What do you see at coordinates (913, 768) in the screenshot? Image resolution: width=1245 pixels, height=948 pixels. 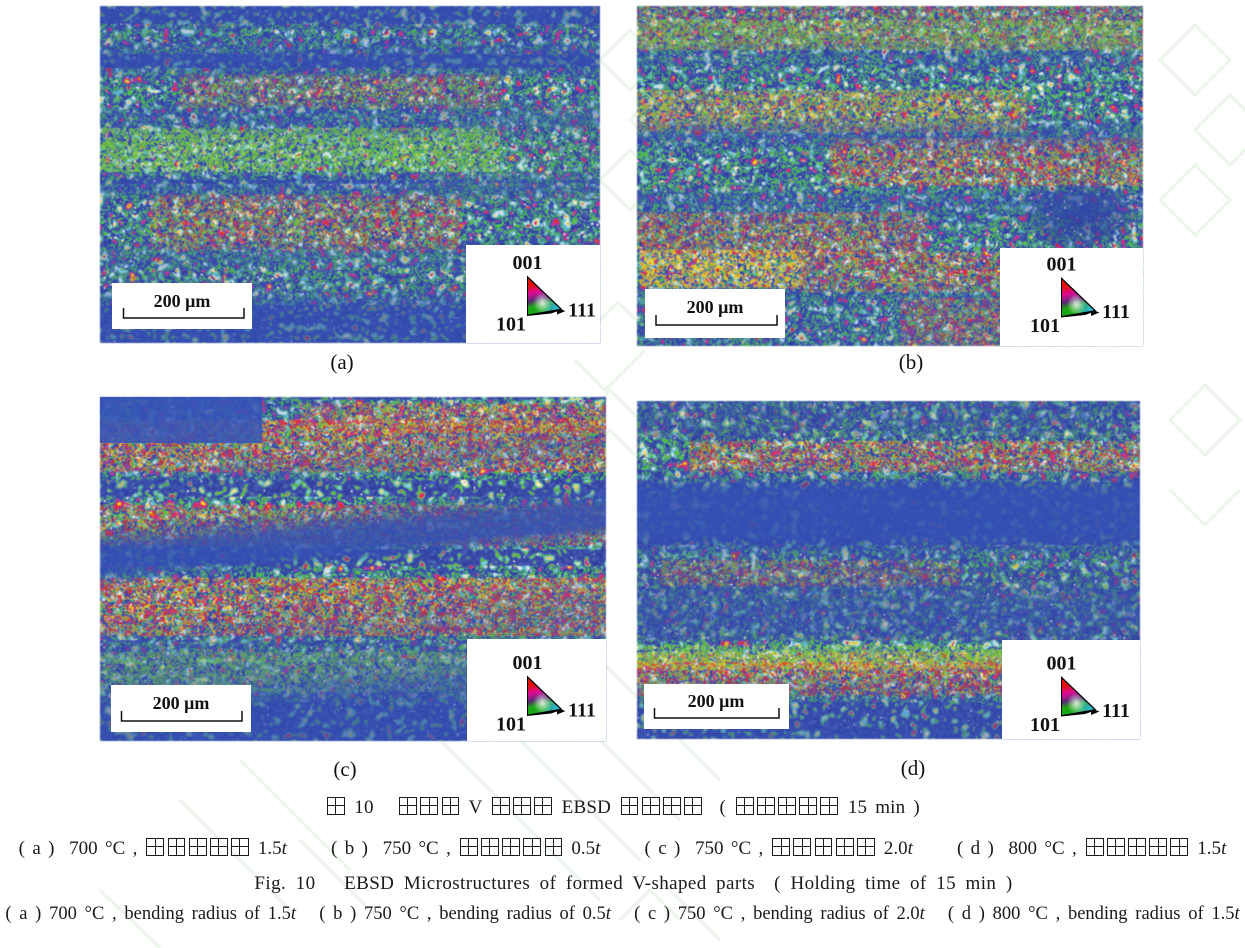 I see `svg-text: (d)` at bounding box center [913, 768].